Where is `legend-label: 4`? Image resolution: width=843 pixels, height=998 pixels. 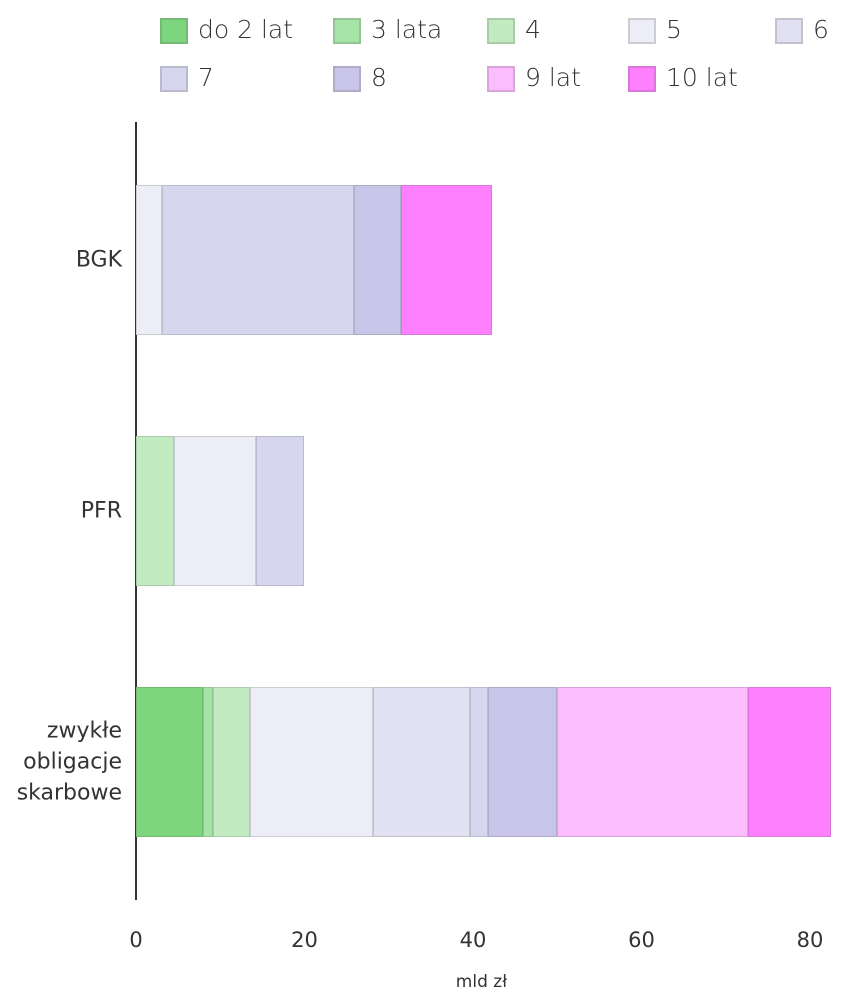
legend-label: 4 is located at coordinates (533, 29).